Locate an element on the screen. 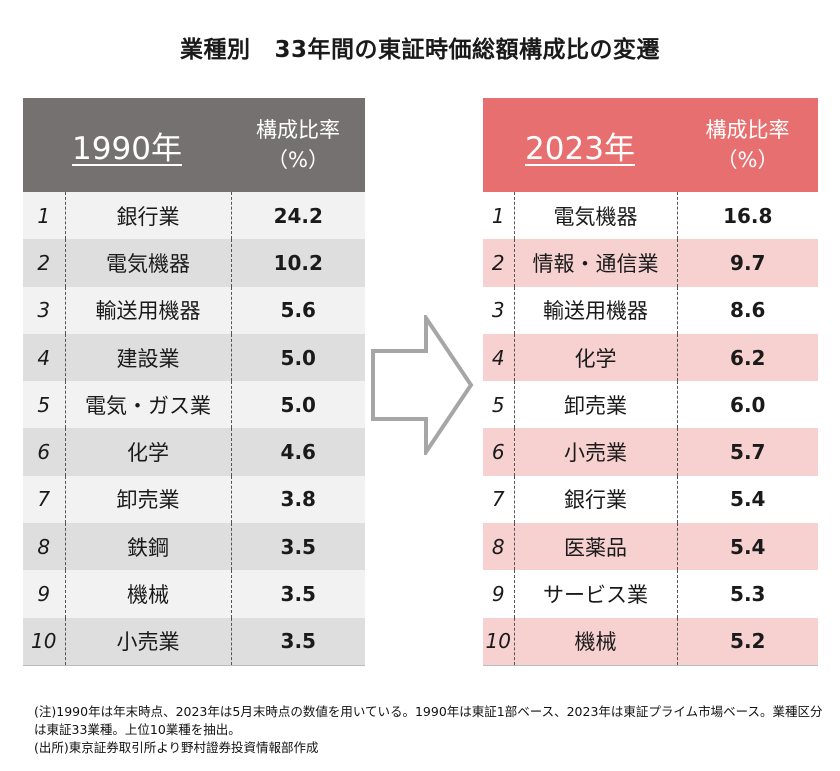 This screenshot has height=771, width=840. table-row: 10 小売業 3.5 is located at coordinates (194, 641).